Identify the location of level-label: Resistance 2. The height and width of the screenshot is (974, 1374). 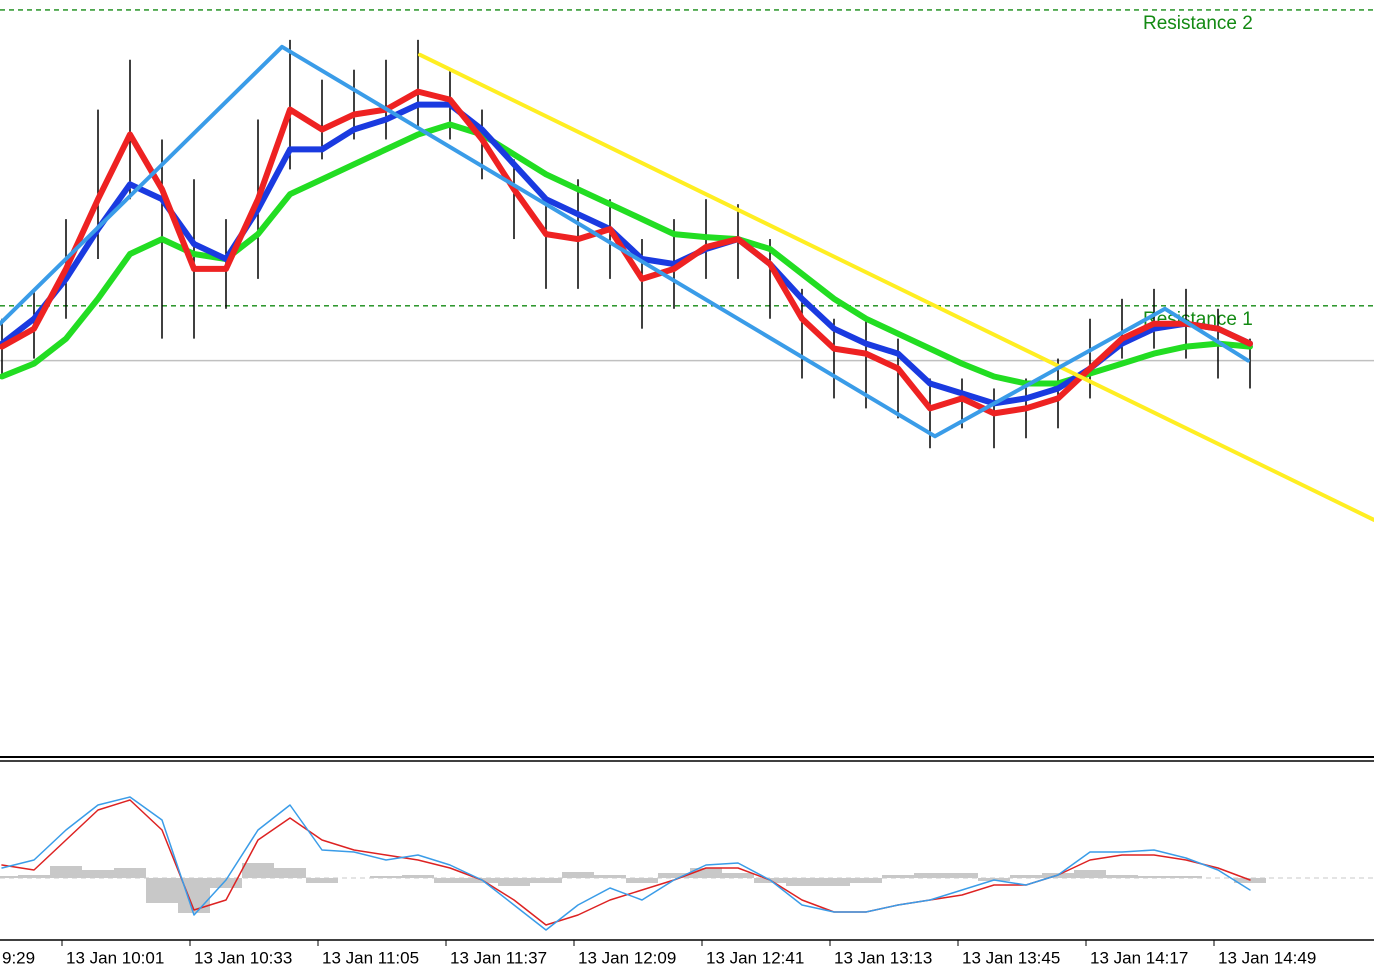
(1198, 23).